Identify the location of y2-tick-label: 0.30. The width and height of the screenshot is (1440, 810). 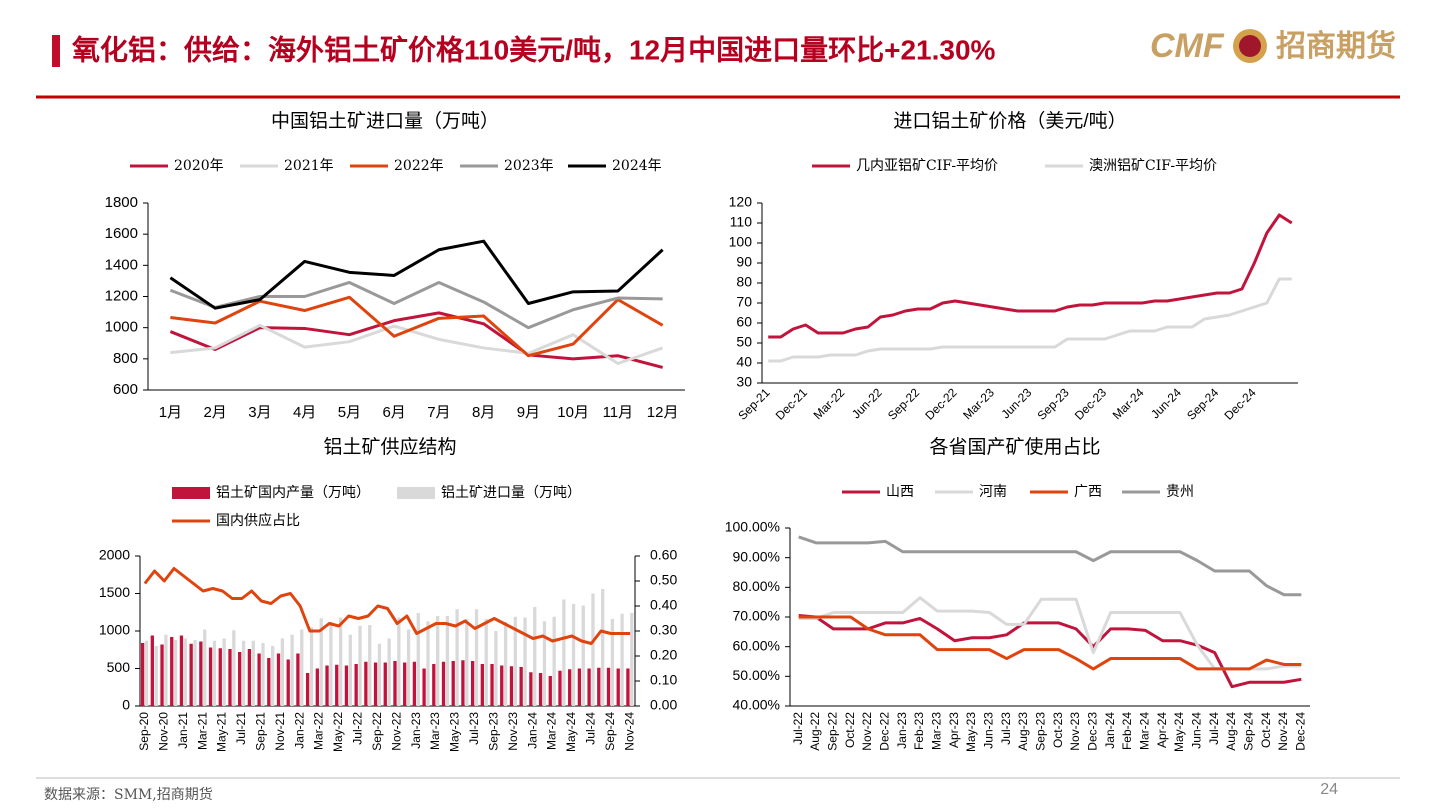
(663, 630).